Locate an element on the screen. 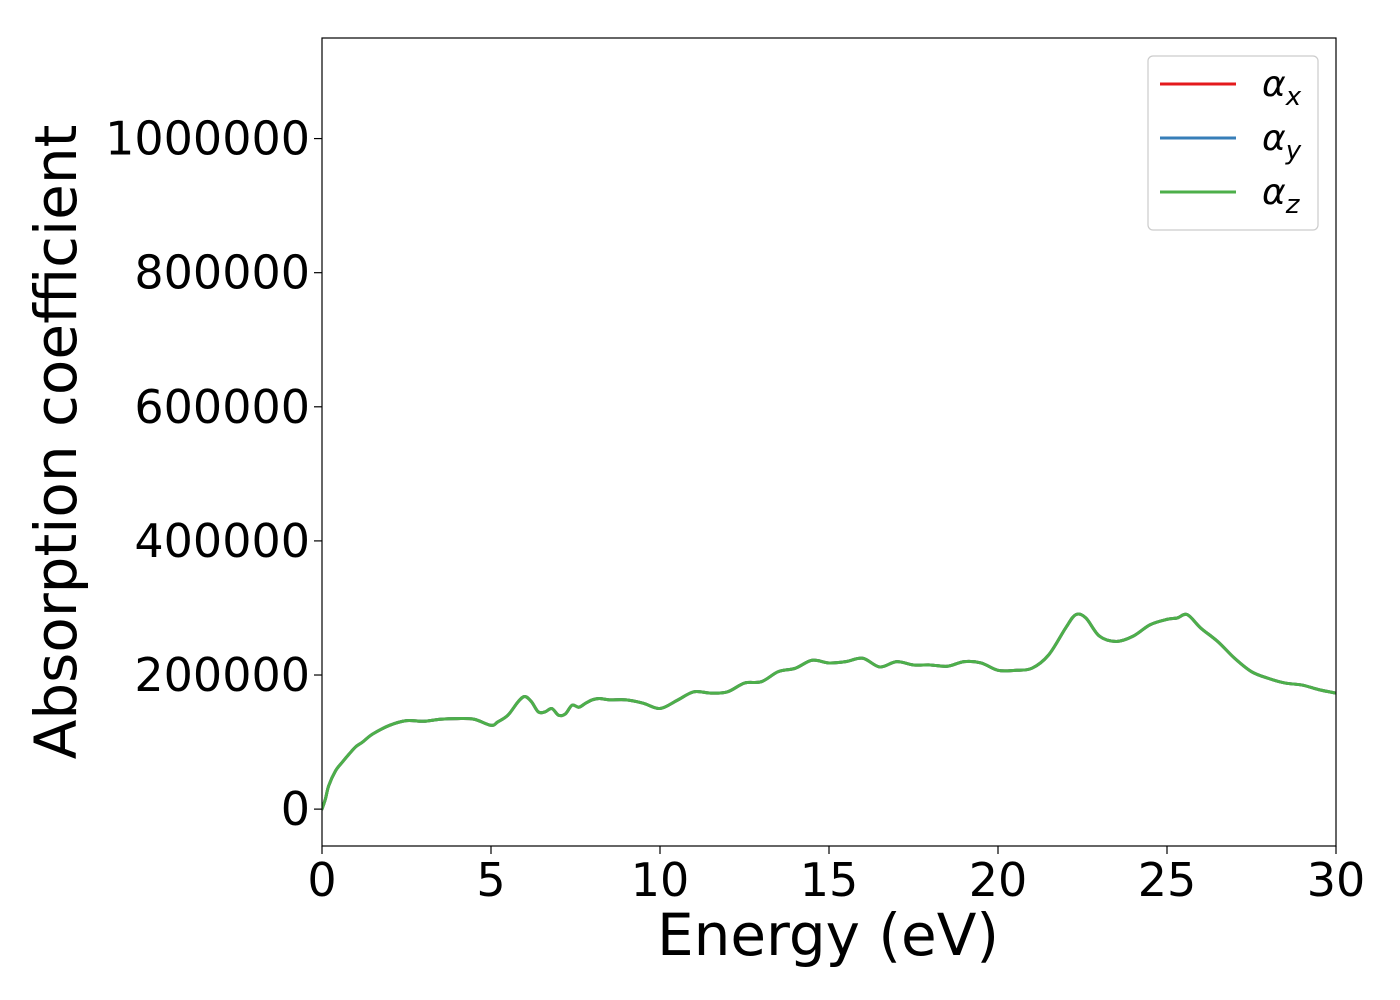  legend: αx αy αz is located at coordinates (1233, 143).